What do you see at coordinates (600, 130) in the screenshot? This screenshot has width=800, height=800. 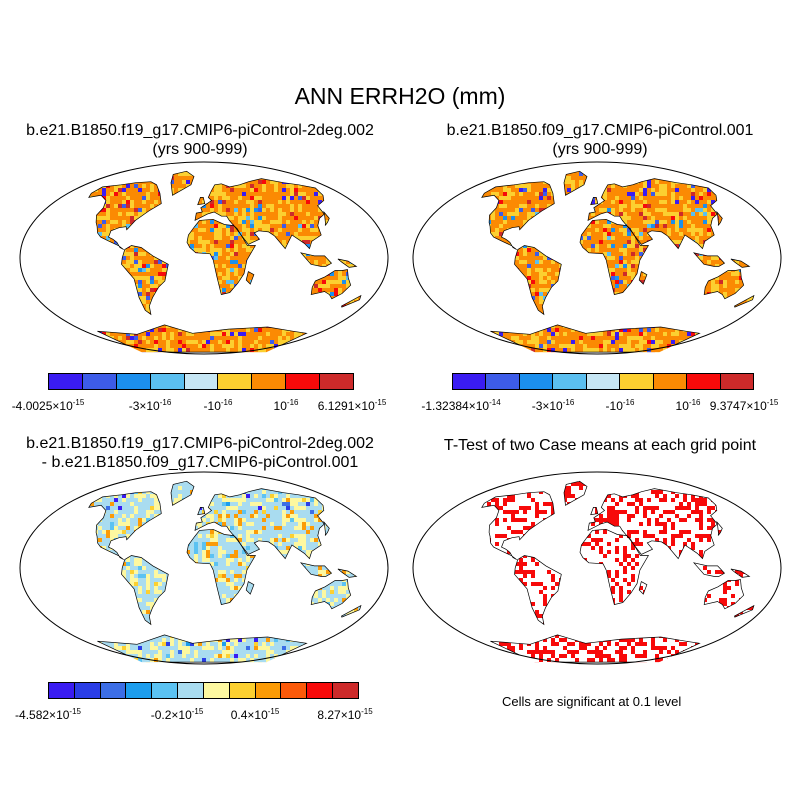 I see `panel2-title-line1: b.e21.B1850.f09_g17.CMIP6-piControl.001` at bounding box center [600, 130].